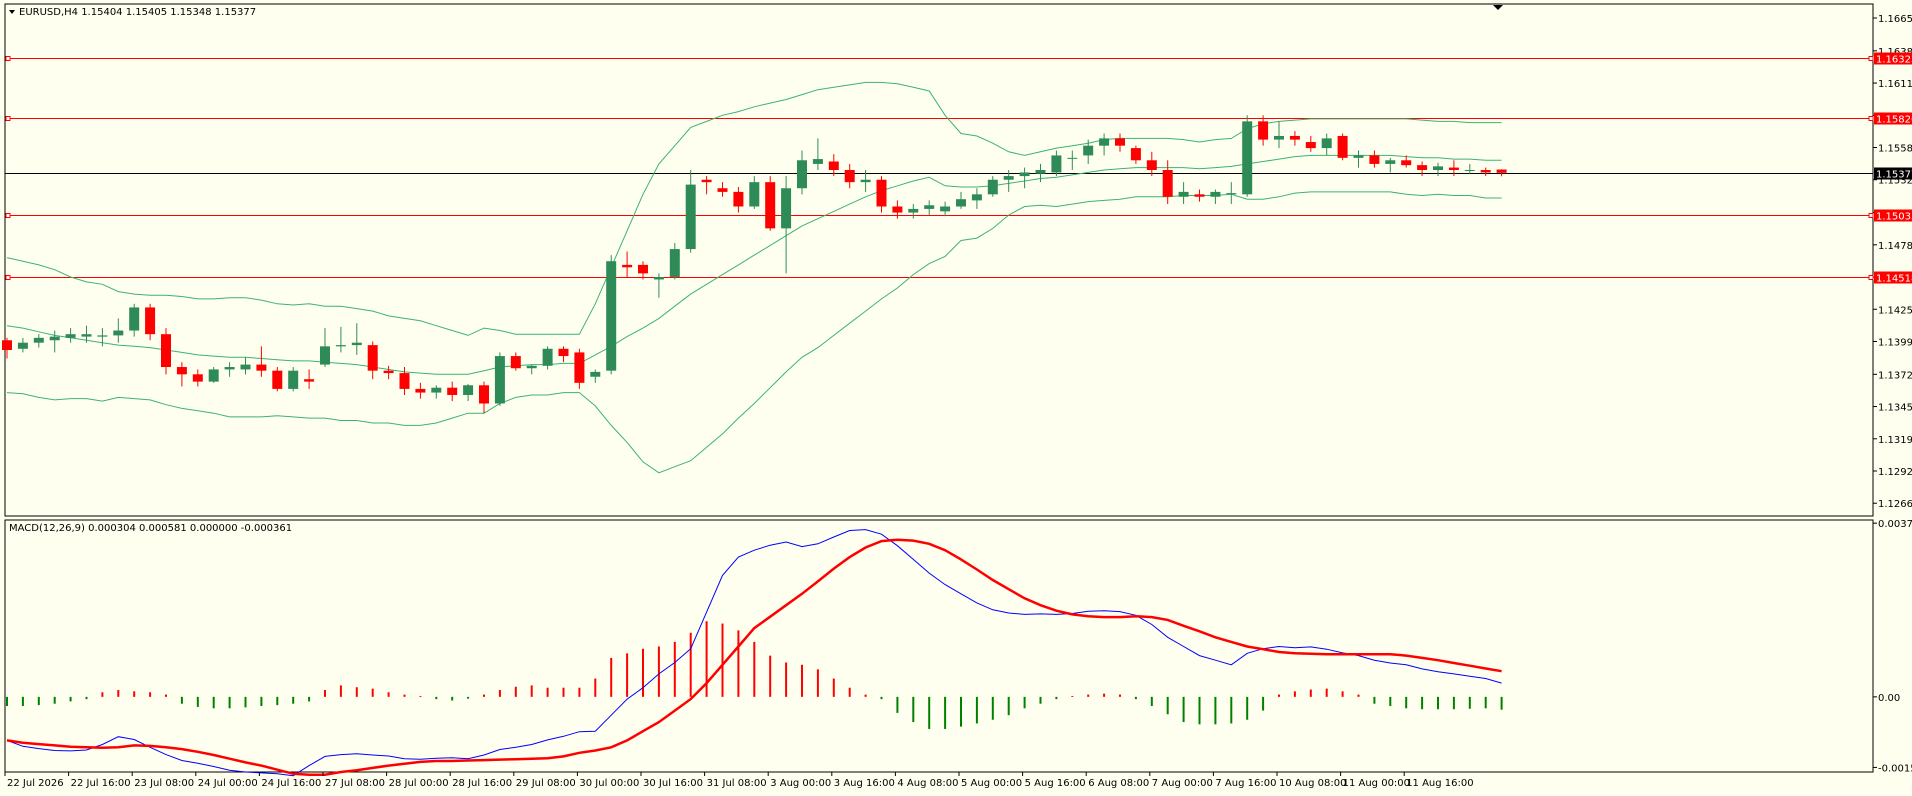  What do you see at coordinates (291, 783) in the screenshot?
I see `time-tick-label: 24 Jul 16:00` at bounding box center [291, 783].